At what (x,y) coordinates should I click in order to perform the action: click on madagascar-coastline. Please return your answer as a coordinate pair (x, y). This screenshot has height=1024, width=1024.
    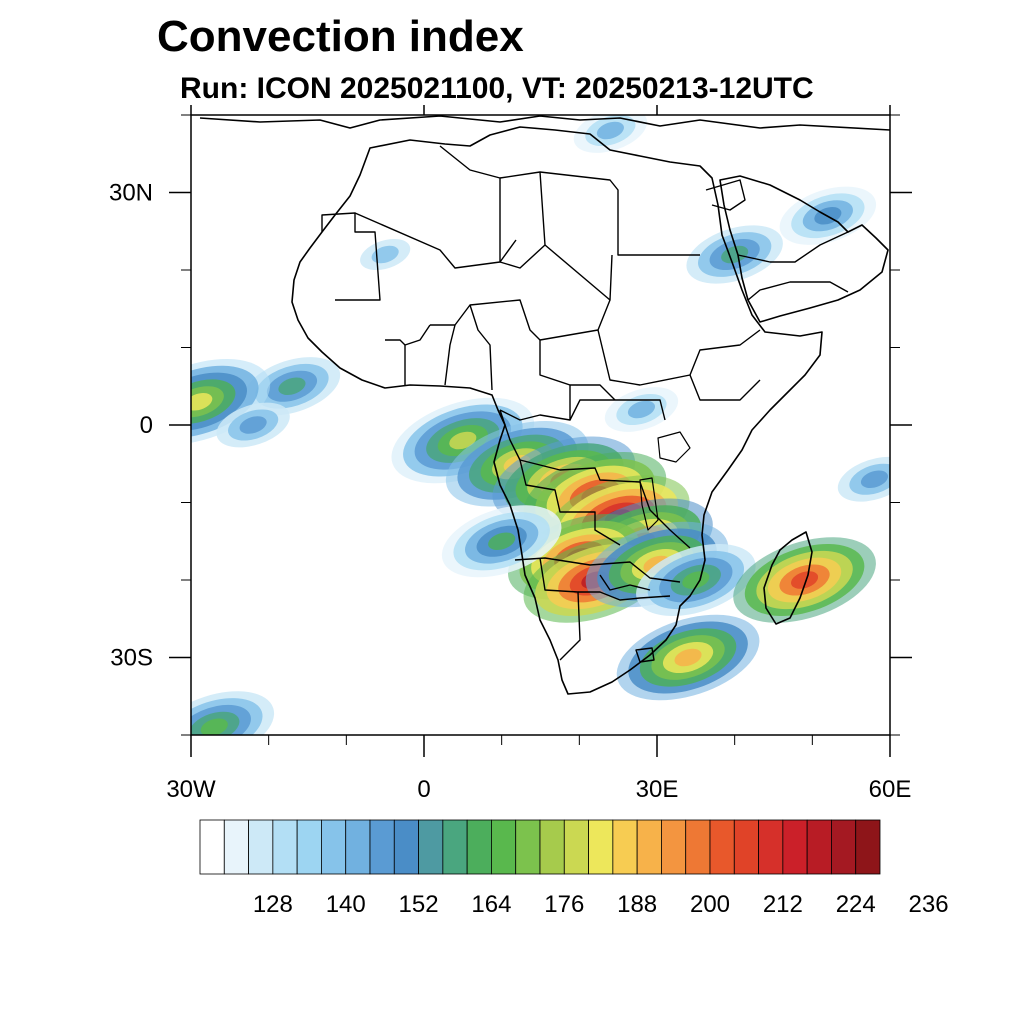
    Looking at the image, I should click on (788, 578).